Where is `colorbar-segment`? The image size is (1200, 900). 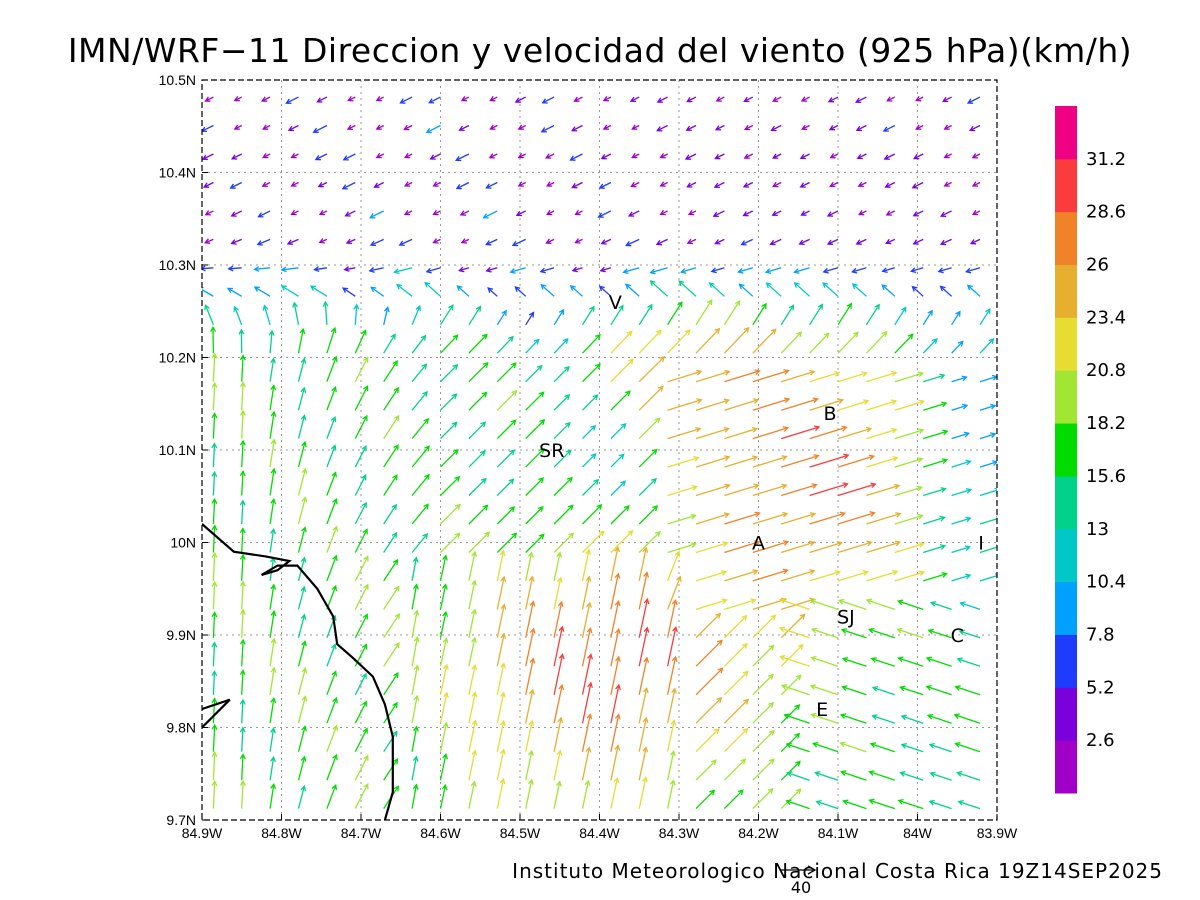
colorbar-segment is located at coordinates (1066, 714).